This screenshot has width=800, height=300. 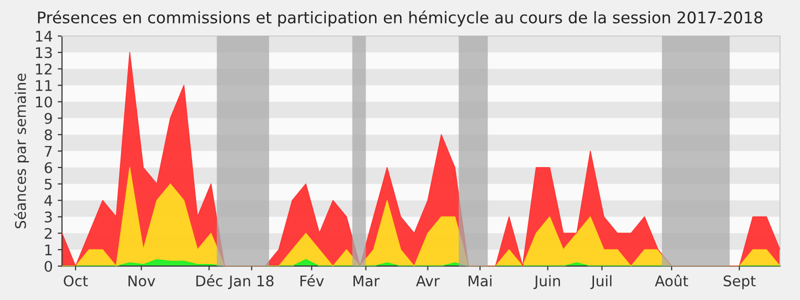 What do you see at coordinates (21, 151) in the screenshot?
I see `y-axis-title: Séances par semaine` at bounding box center [21, 151].